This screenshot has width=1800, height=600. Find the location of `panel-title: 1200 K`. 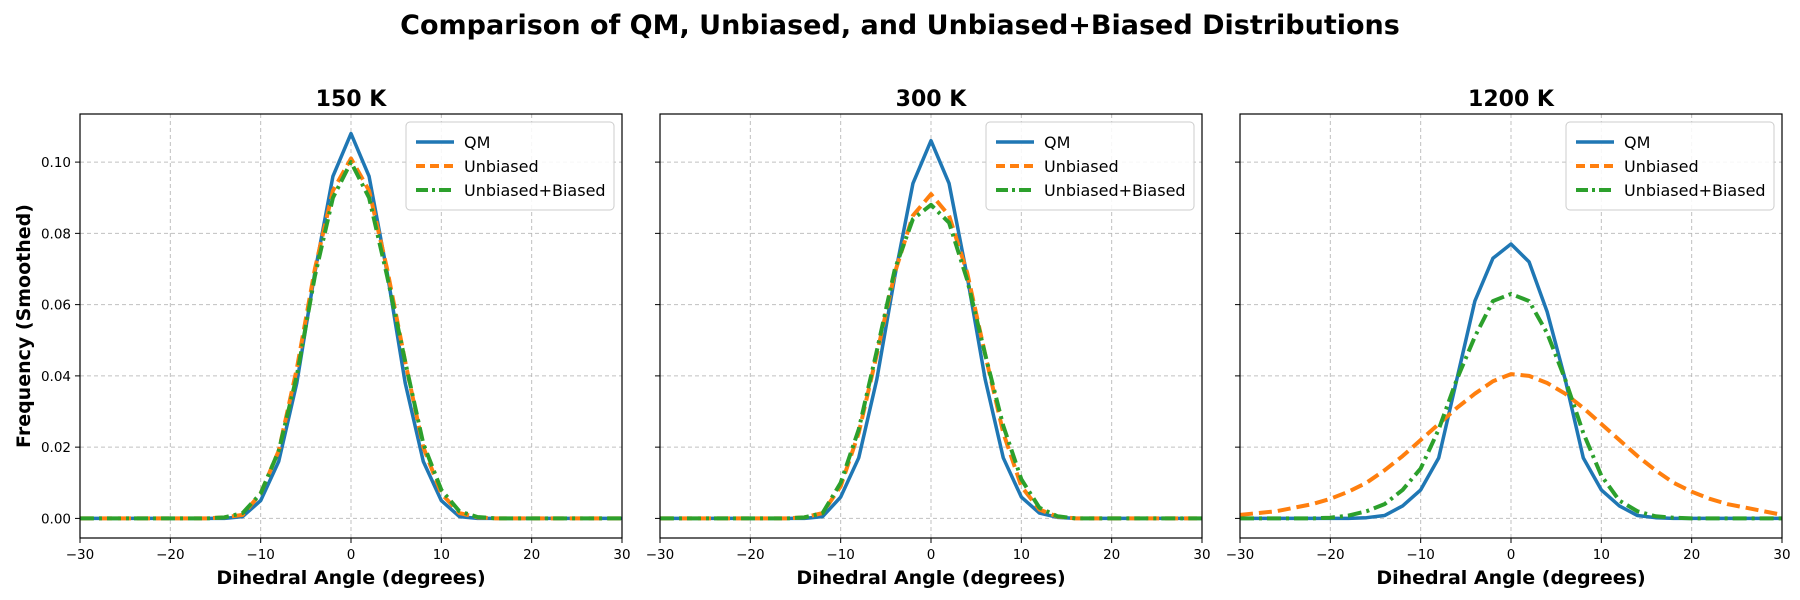

panel-title: 1200 K is located at coordinates (1511, 99).